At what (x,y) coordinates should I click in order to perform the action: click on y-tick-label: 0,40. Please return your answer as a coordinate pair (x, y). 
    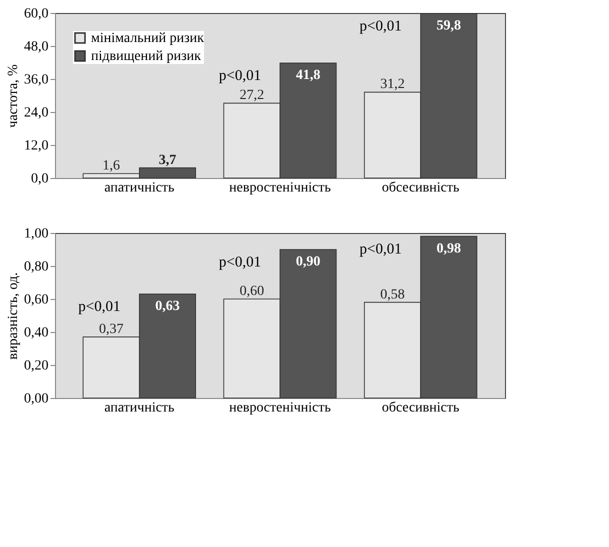
    Looking at the image, I should click on (36, 333).